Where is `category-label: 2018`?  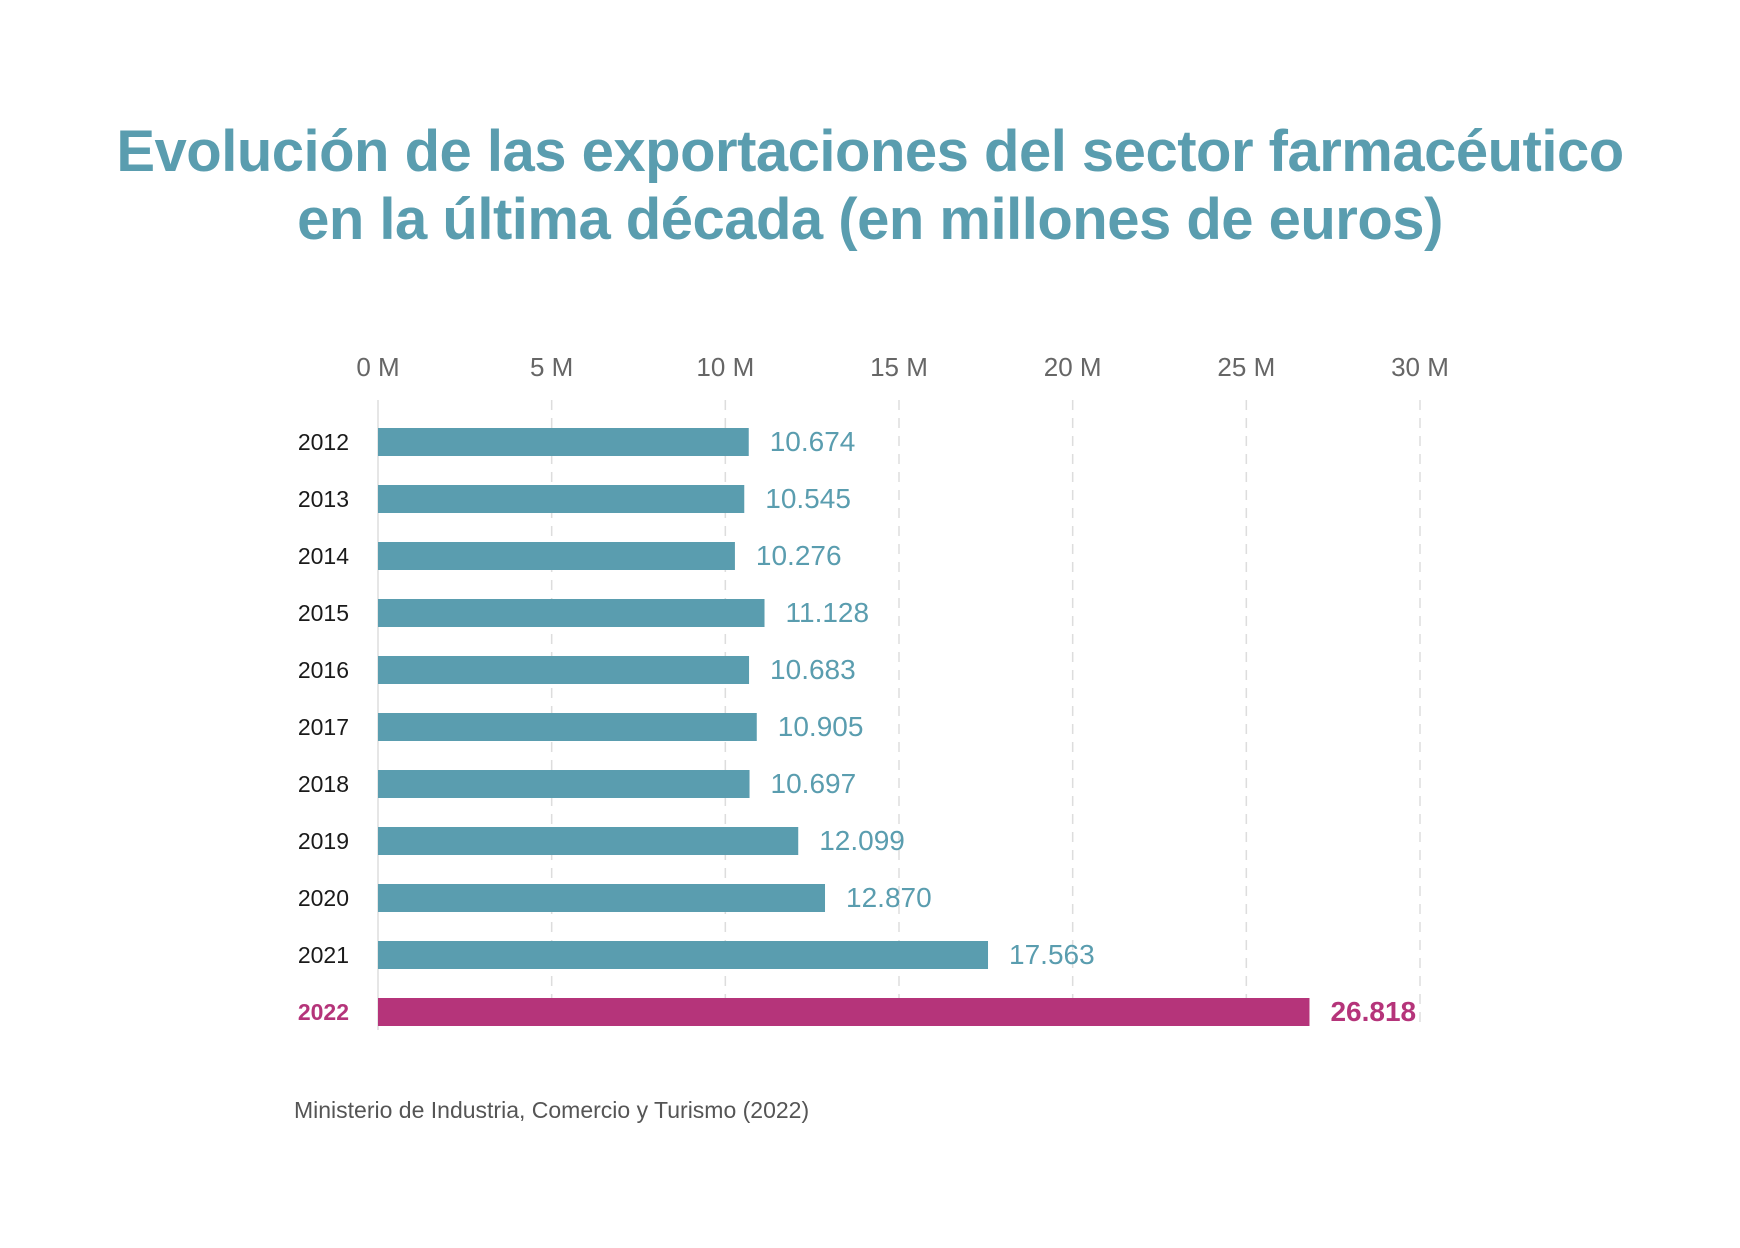
category-label: 2018 is located at coordinates (323, 784).